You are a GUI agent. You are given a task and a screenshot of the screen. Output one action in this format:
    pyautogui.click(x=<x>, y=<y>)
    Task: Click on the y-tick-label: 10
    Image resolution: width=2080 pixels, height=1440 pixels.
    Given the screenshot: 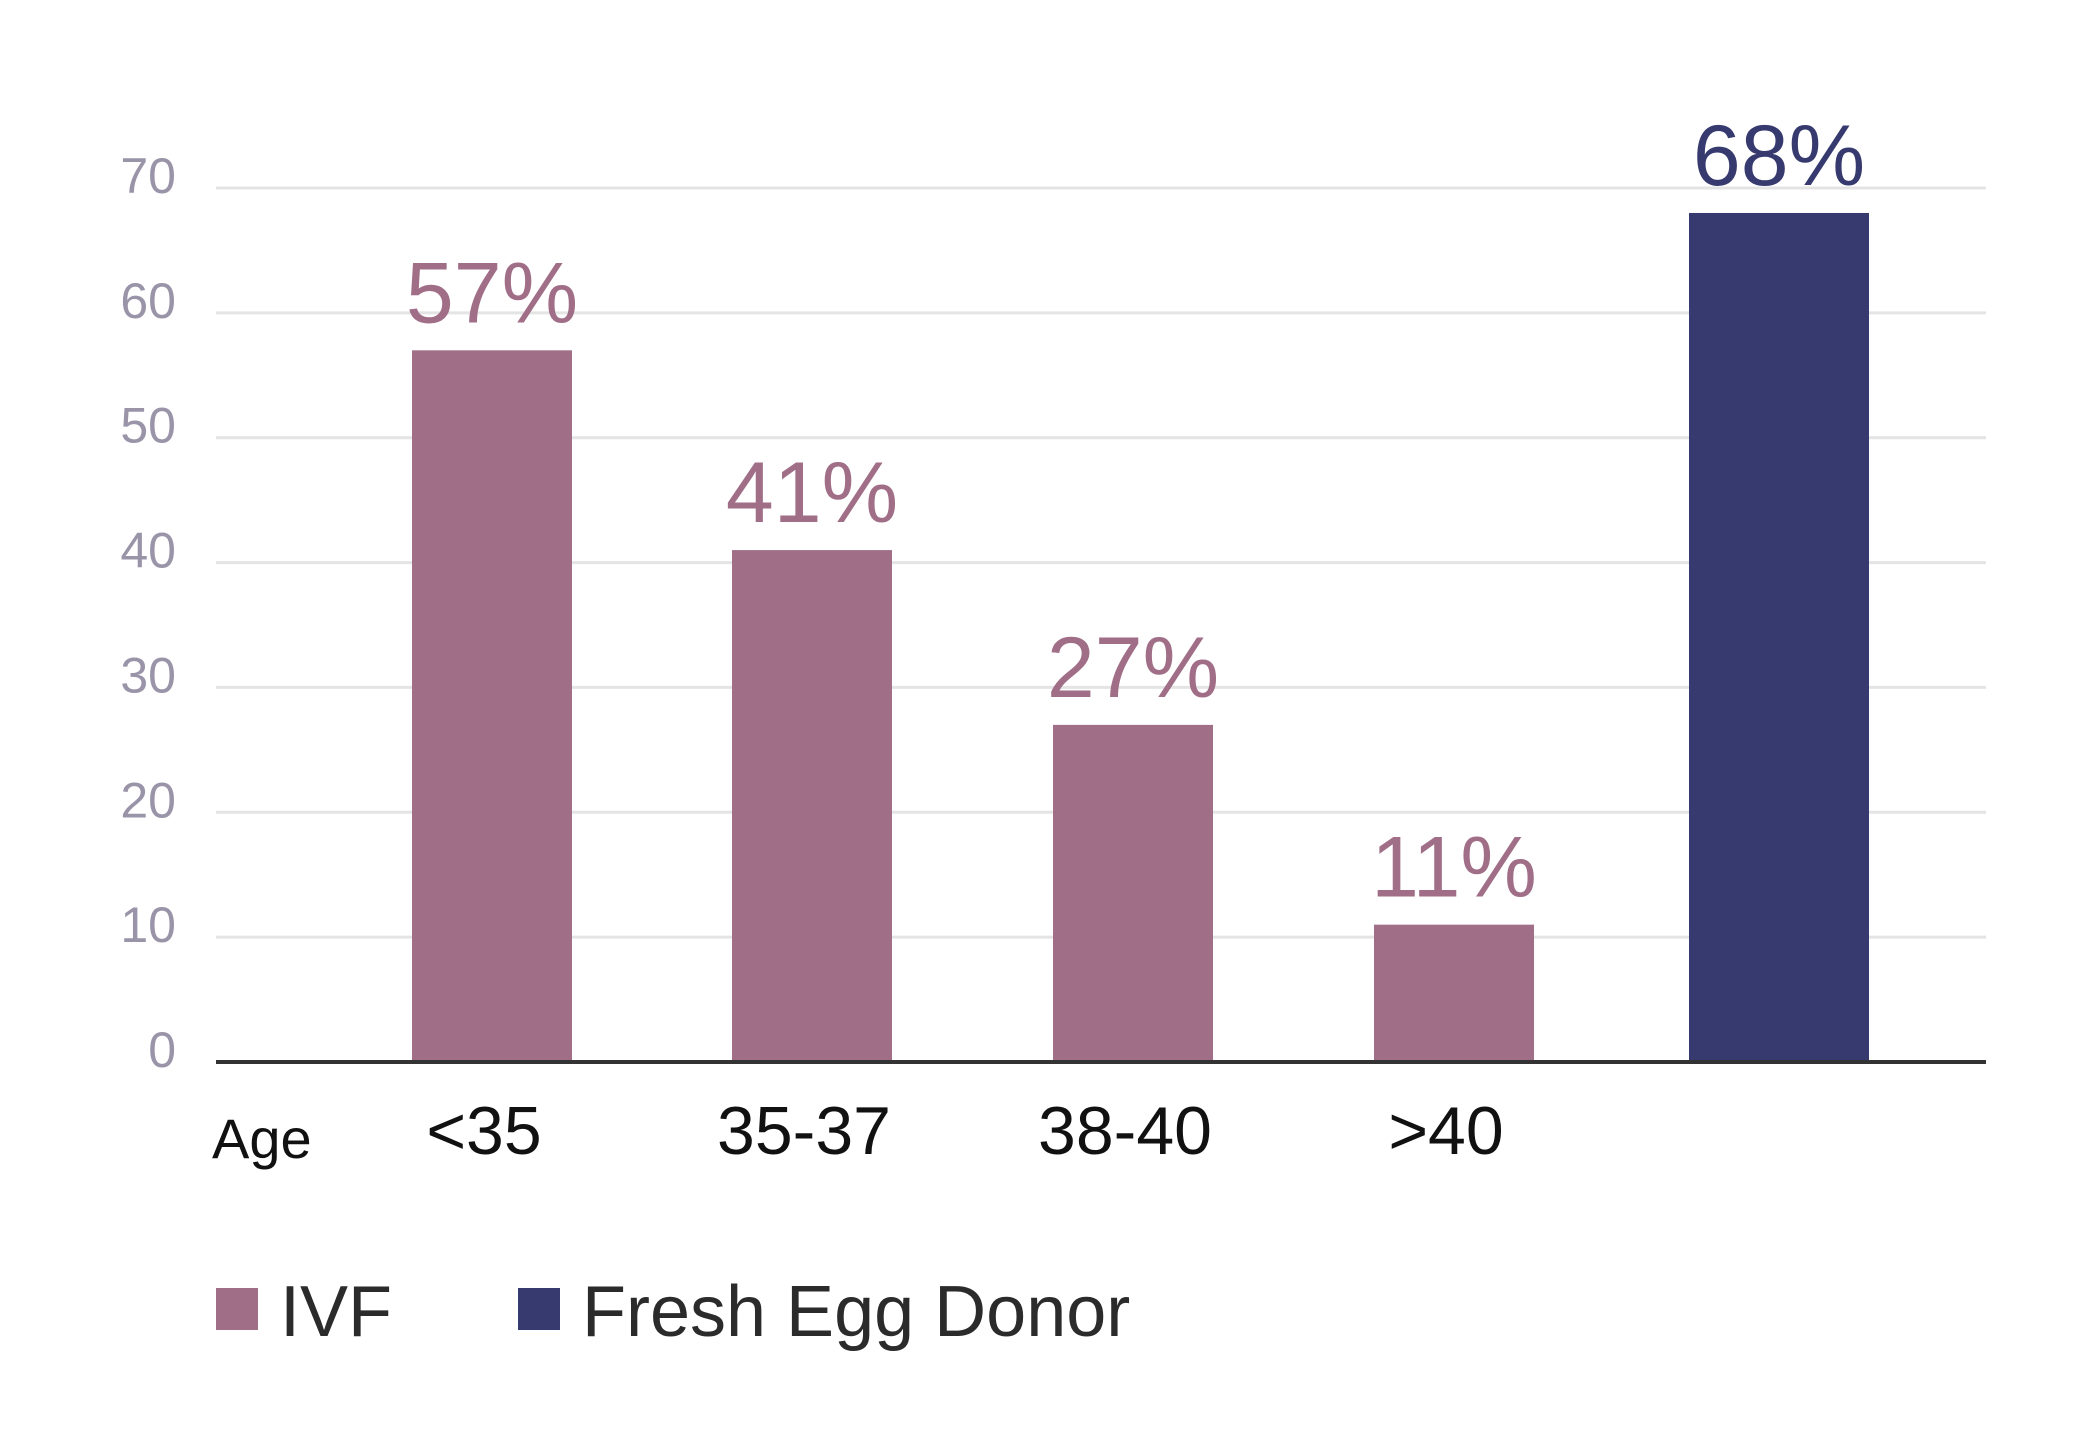 What is the action you would take?
    pyautogui.click(x=148, y=925)
    